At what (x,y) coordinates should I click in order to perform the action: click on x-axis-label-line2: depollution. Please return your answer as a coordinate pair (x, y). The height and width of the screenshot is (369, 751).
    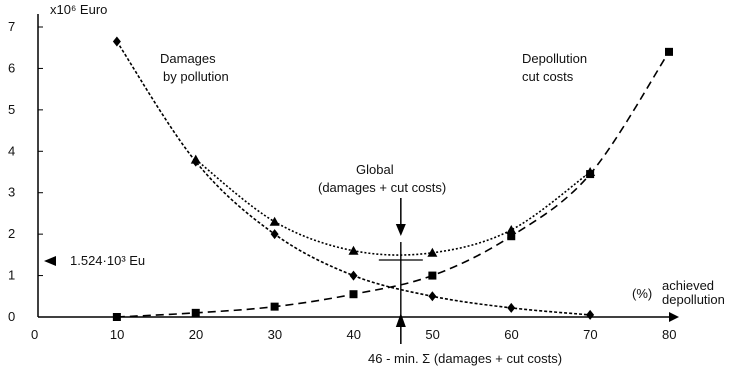
    Looking at the image, I should click on (693, 299).